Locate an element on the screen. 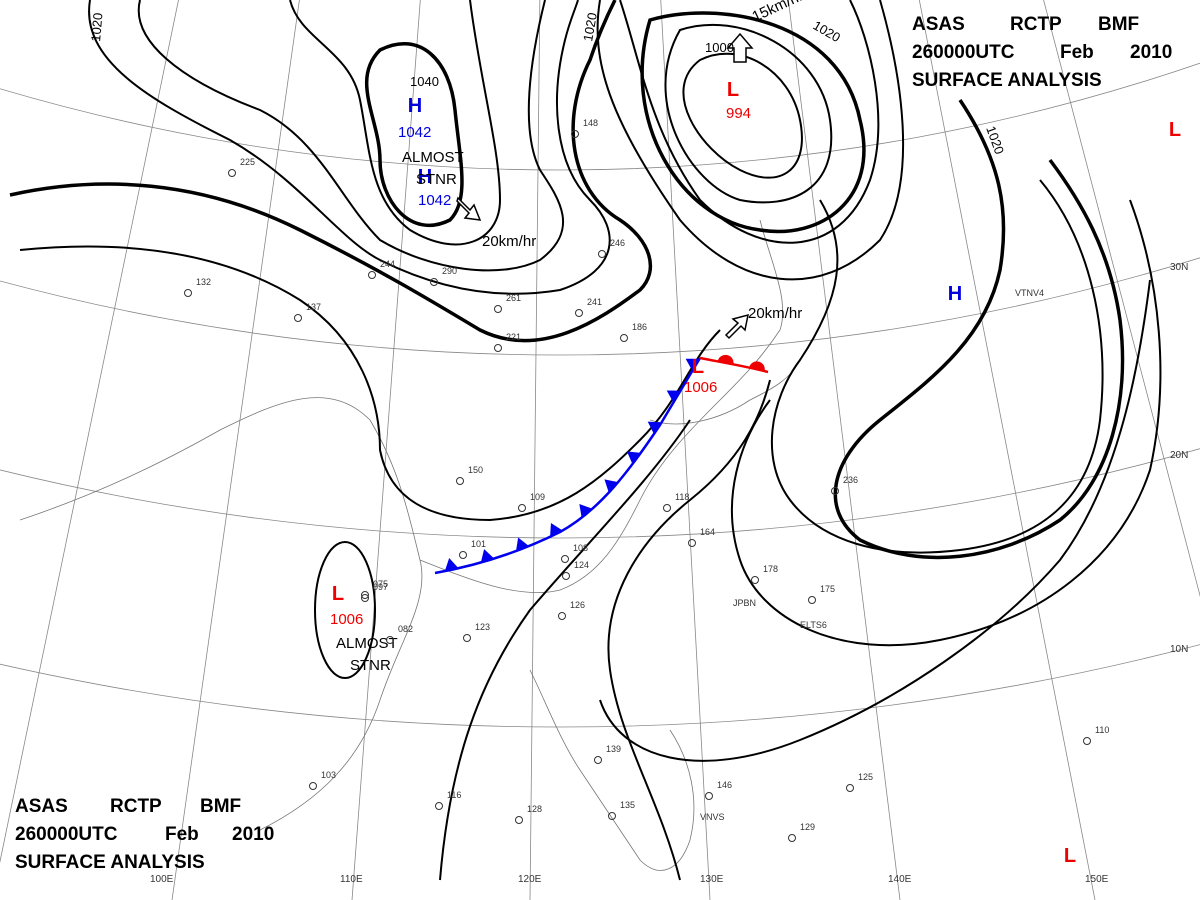  station-value: 137 is located at coordinates (313, 307).